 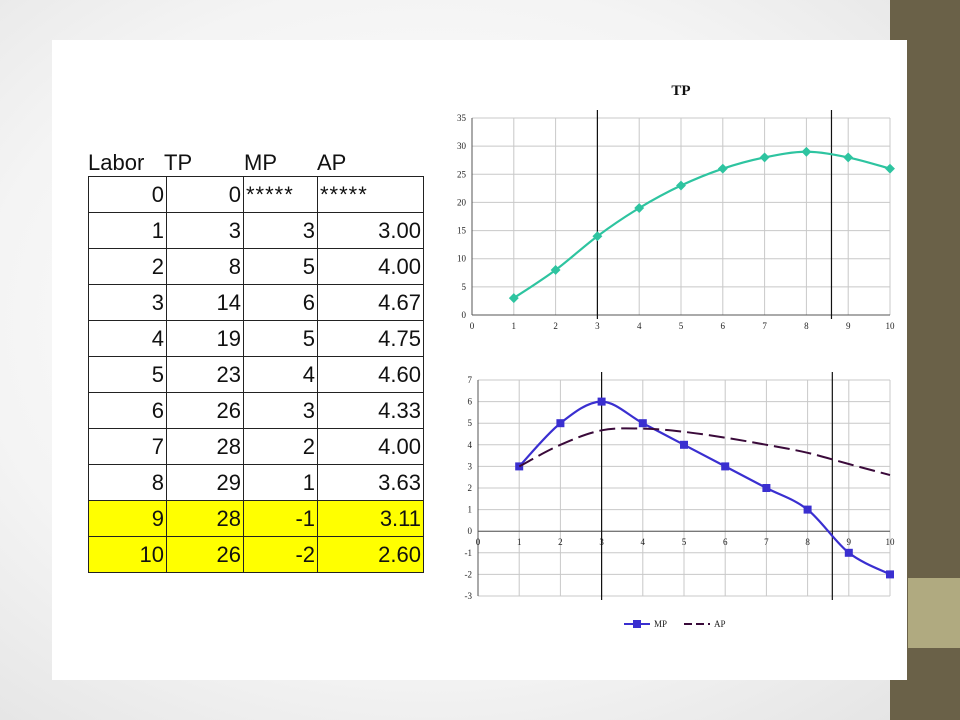 I want to click on x-tick-label: 3, so click(x=597, y=326).